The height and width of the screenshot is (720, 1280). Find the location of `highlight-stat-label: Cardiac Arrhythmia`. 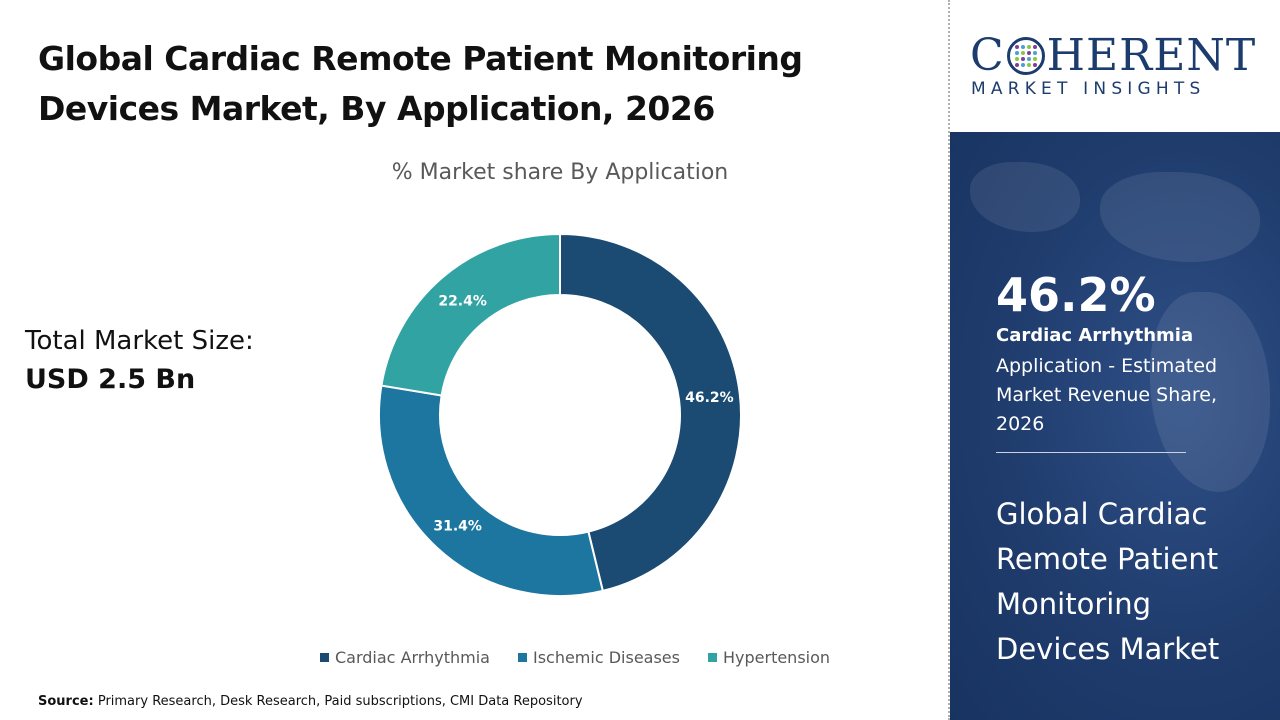

highlight-stat-label: Cardiac Arrhythmia is located at coordinates (1095, 335).